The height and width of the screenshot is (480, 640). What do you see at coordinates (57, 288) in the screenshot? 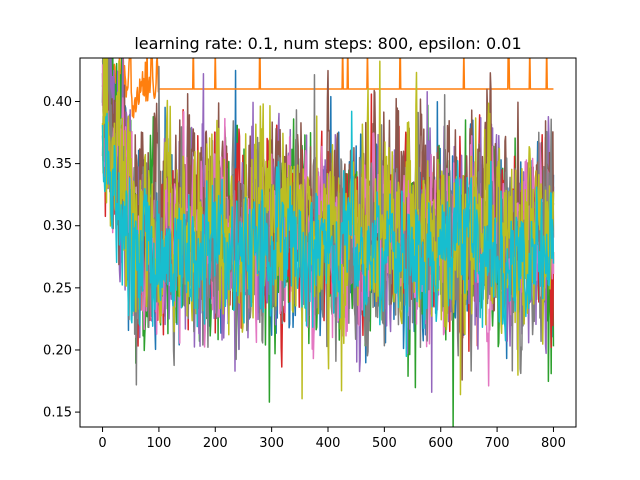
I see `y-tick-label: 0.25` at bounding box center [57, 288].